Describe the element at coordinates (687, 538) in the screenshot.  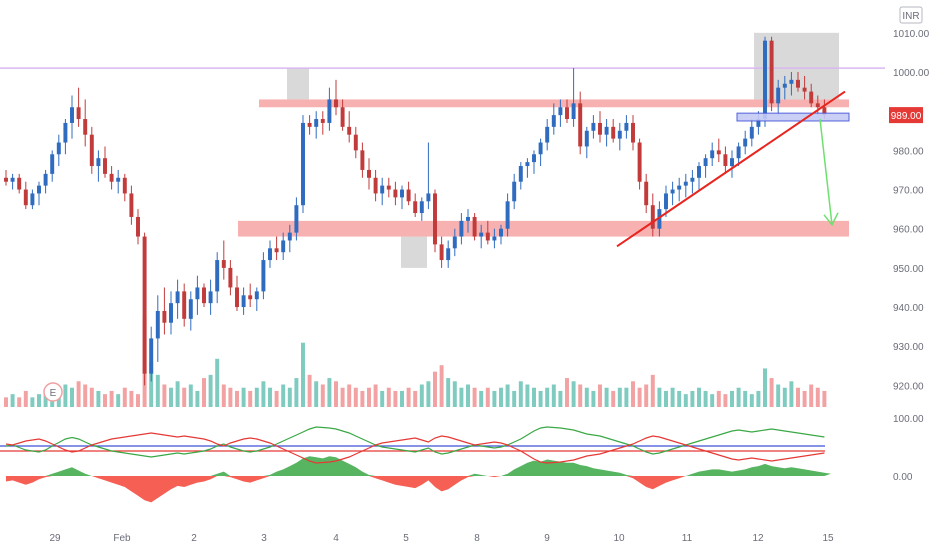
I see `time-tick-label: 11` at that location.